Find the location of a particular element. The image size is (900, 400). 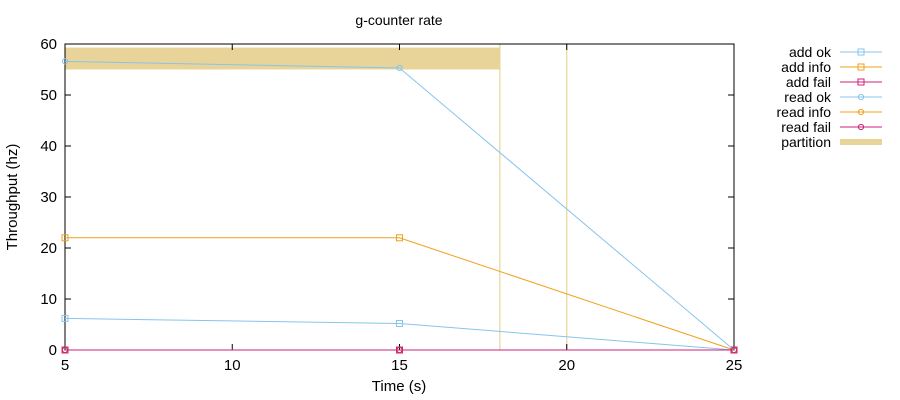

y-tick-label-30: 30 is located at coordinates (48, 197).